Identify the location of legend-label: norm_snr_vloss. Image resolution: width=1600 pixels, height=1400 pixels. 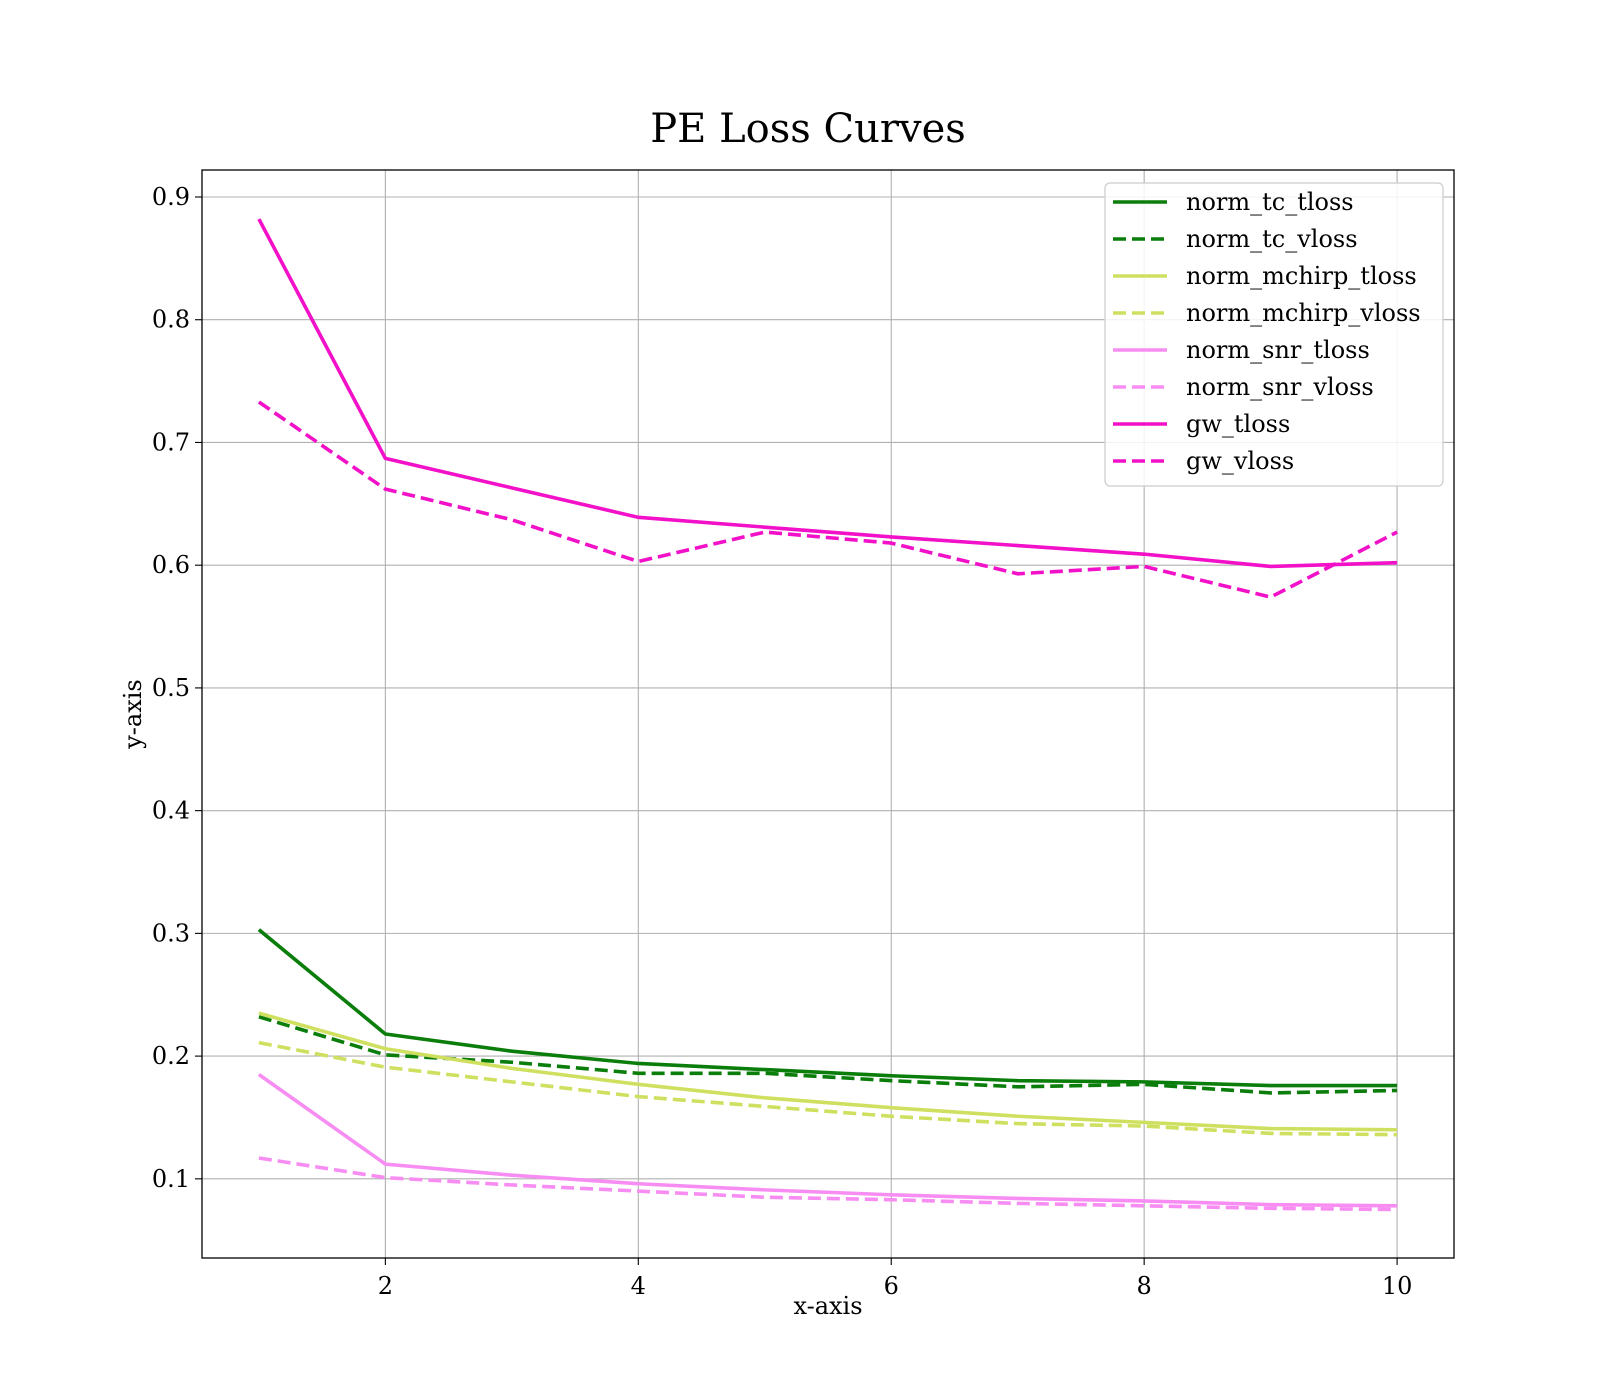
(1280, 387).